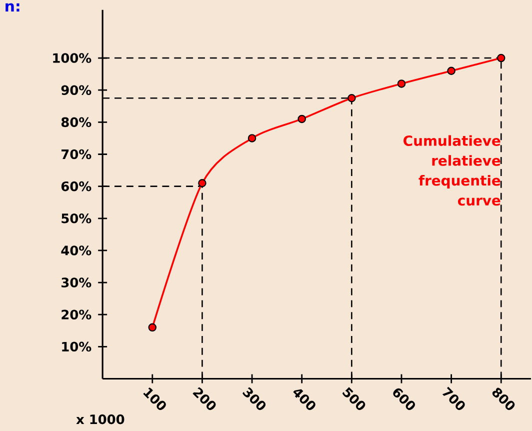 This screenshot has width=532, height=431. Describe the element at coordinates (13, 7) in the screenshot. I see `chart-title: n:` at that location.